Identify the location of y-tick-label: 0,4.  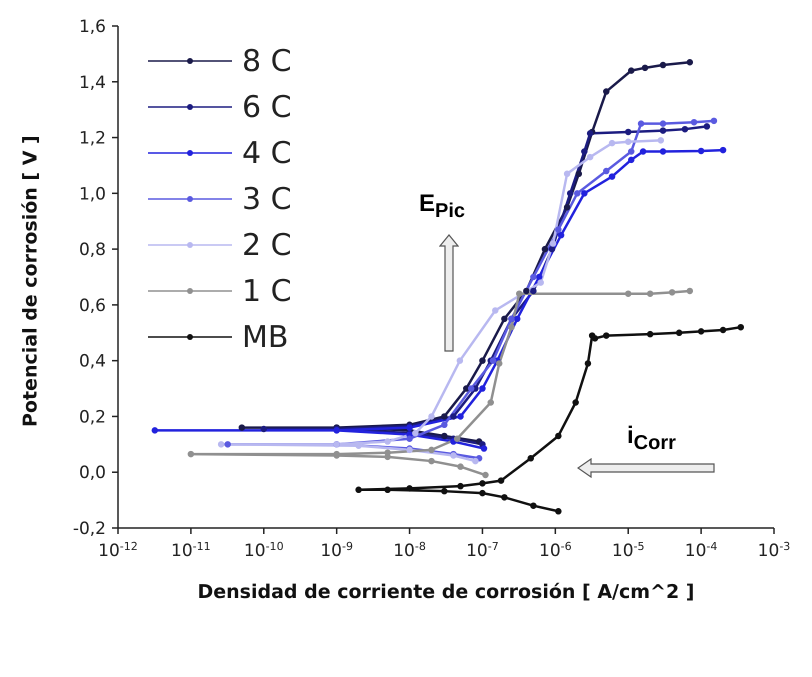
(92, 362).